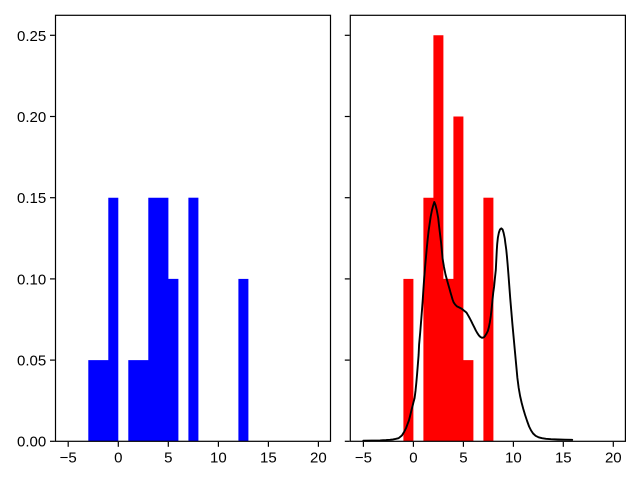  Describe the element at coordinates (31, 361) in the screenshot. I see `svg-text: 0.05` at that location.